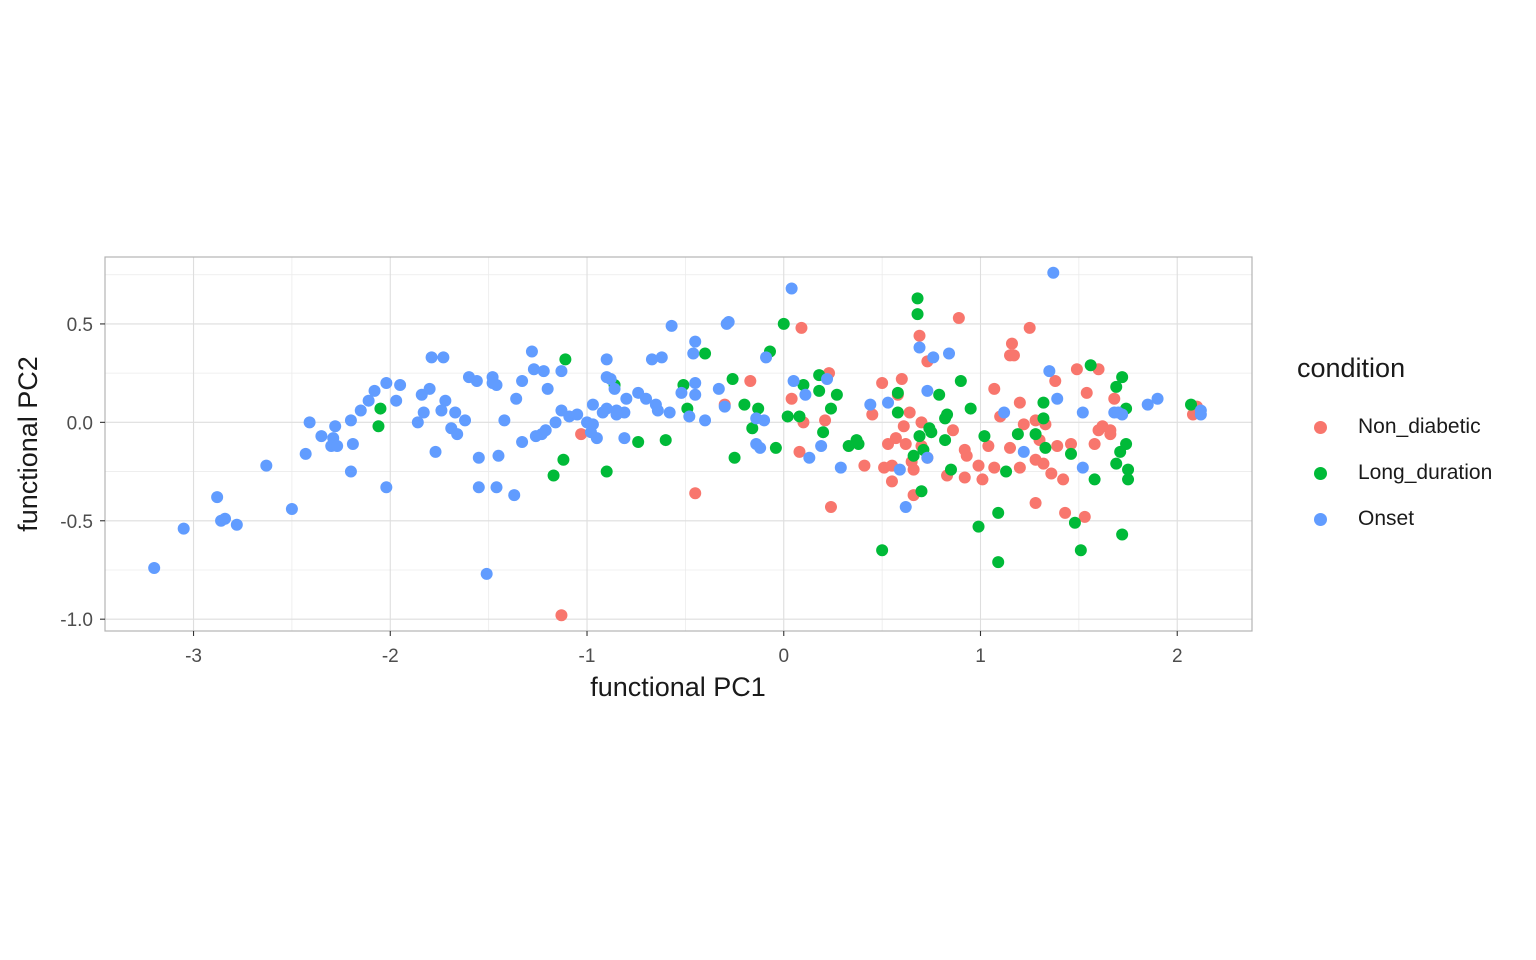 This screenshot has height=960, width=1536. I want to click on legend-item-long-duration: Long_duration, so click(1412, 473).